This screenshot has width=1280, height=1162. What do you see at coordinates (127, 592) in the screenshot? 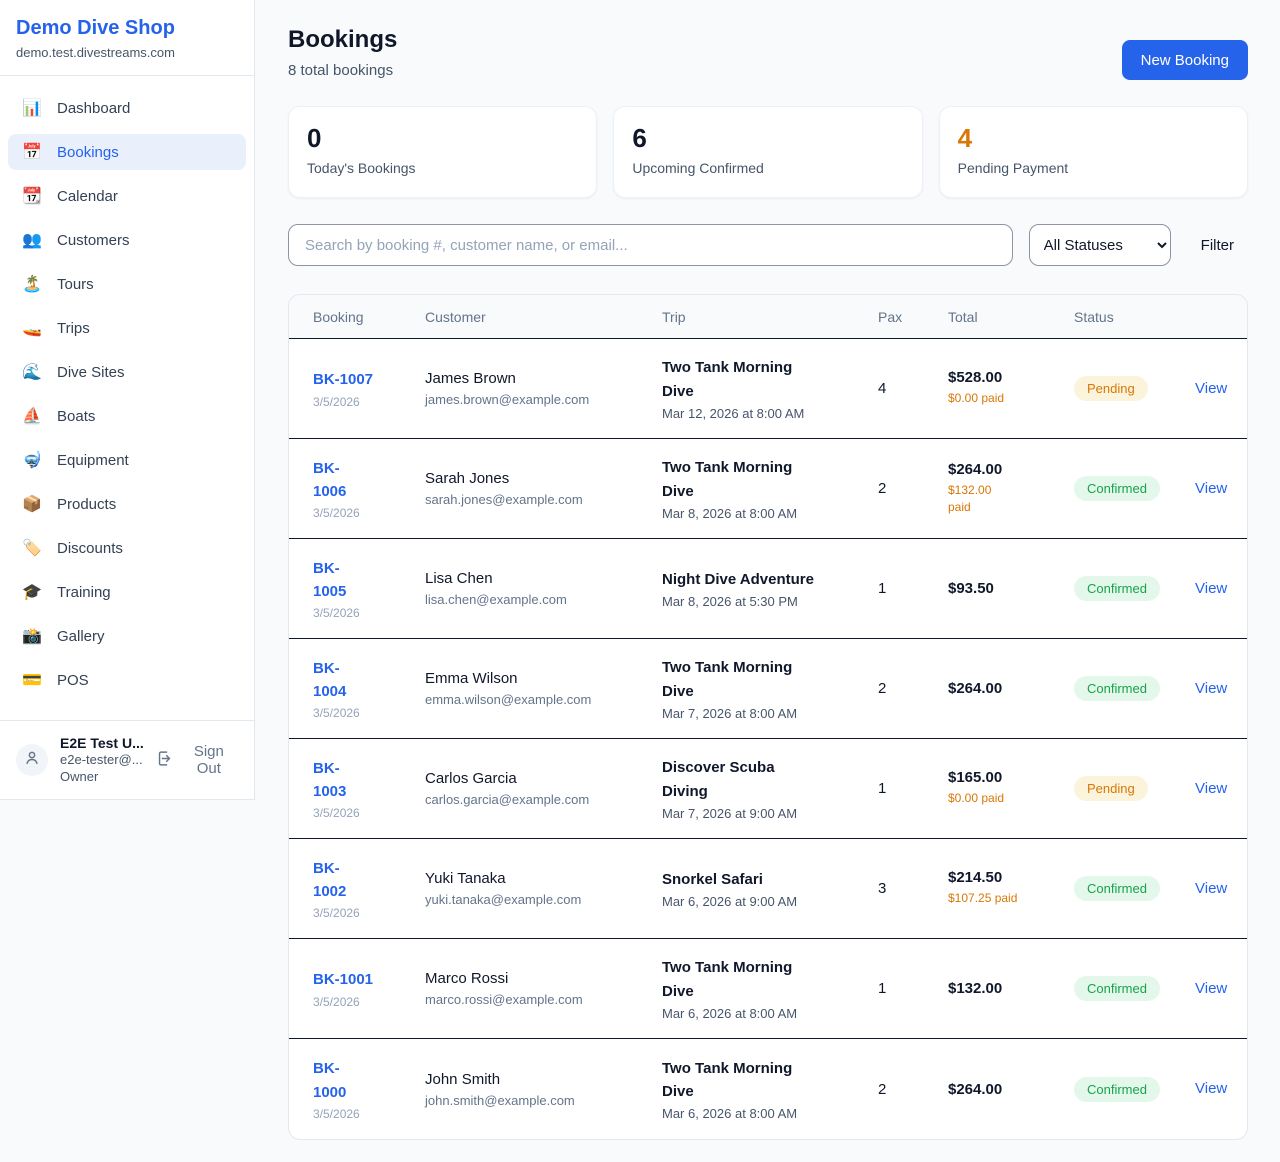
I see `sidebar-item-training: 🎓 Training` at bounding box center [127, 592].